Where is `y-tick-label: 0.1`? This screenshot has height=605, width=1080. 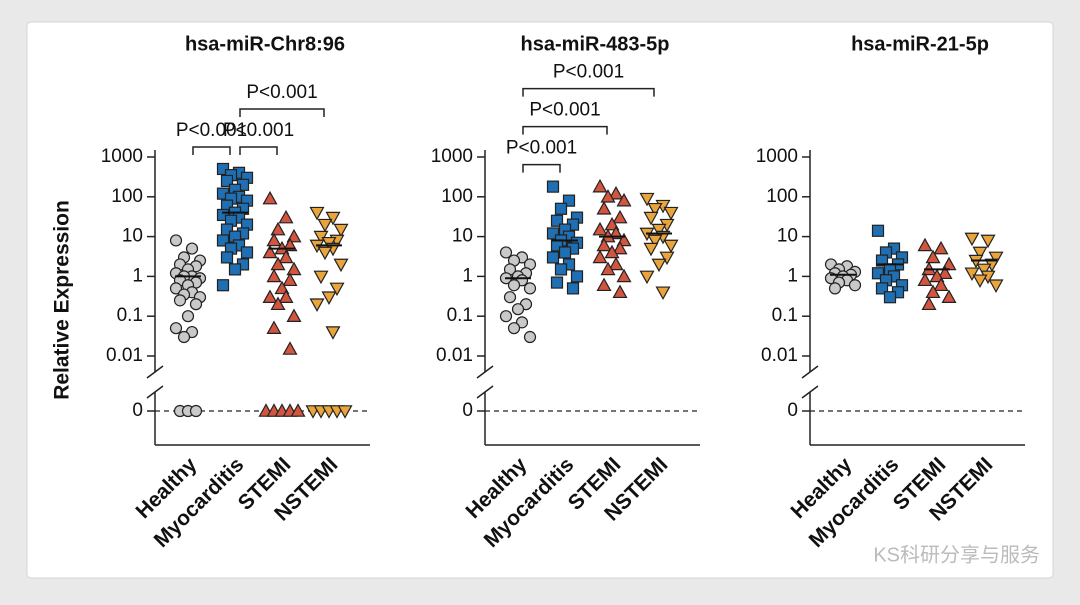 y-tick-label: 0.1 is located at coordinates (785, 315).